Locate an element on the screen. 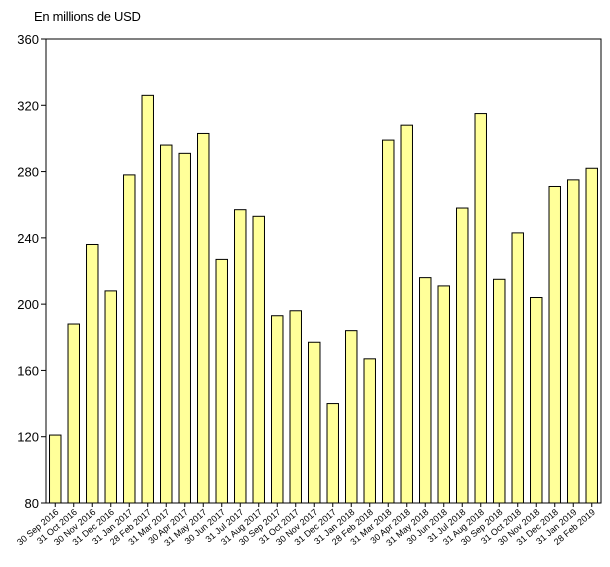 The height and width of the screenshot is (567, 610). y-tick-label: 240 is located at coordinates (28, 238).